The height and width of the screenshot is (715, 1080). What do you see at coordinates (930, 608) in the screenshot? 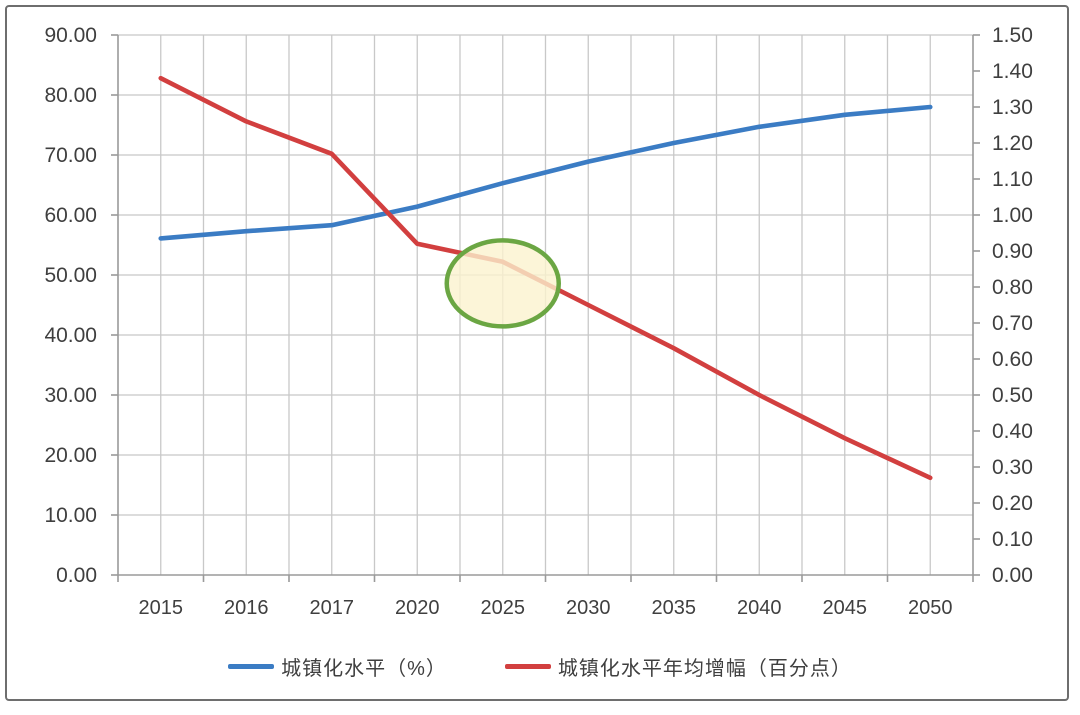
I see `x-axis-tick-label: 2050` at bounding box center [930, 608].